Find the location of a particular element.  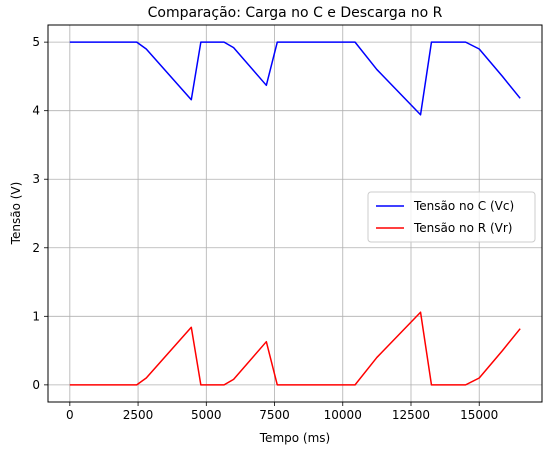

legend-label: Tensão no C (Vc) is located at coordinates (463, 206).